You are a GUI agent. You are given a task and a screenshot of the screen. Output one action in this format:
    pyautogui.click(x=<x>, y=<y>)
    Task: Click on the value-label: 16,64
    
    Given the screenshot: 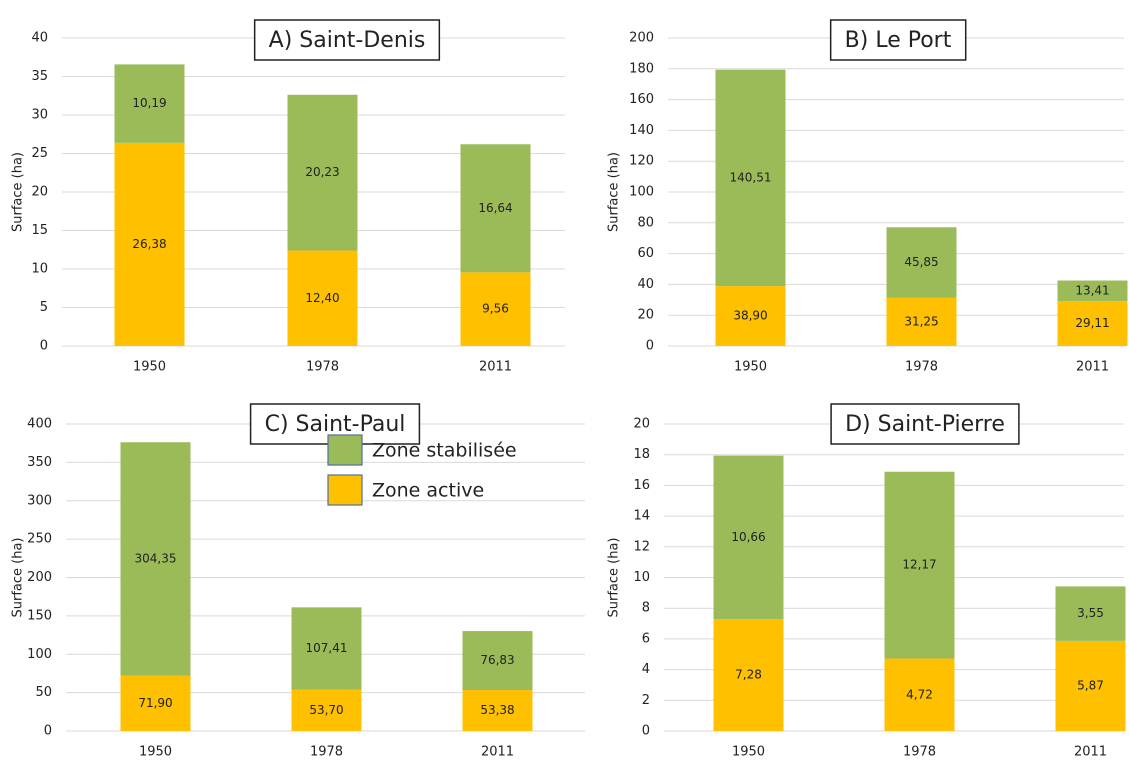 What is the action you would take?
    pyautogui.click(x=495, y=208)
    